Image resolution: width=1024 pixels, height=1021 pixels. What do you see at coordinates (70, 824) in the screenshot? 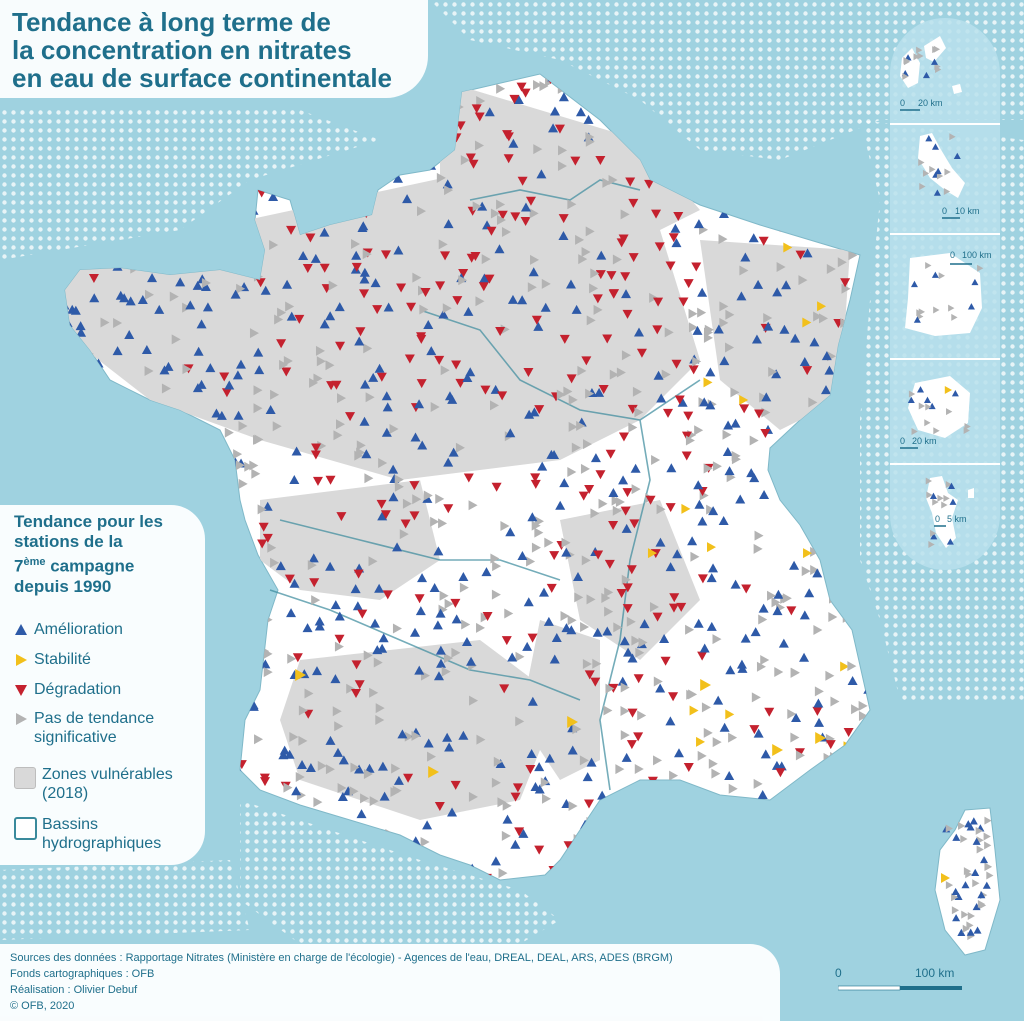
I see `legend-label-basins-1: Bassins` at bounding box center [70, 824].